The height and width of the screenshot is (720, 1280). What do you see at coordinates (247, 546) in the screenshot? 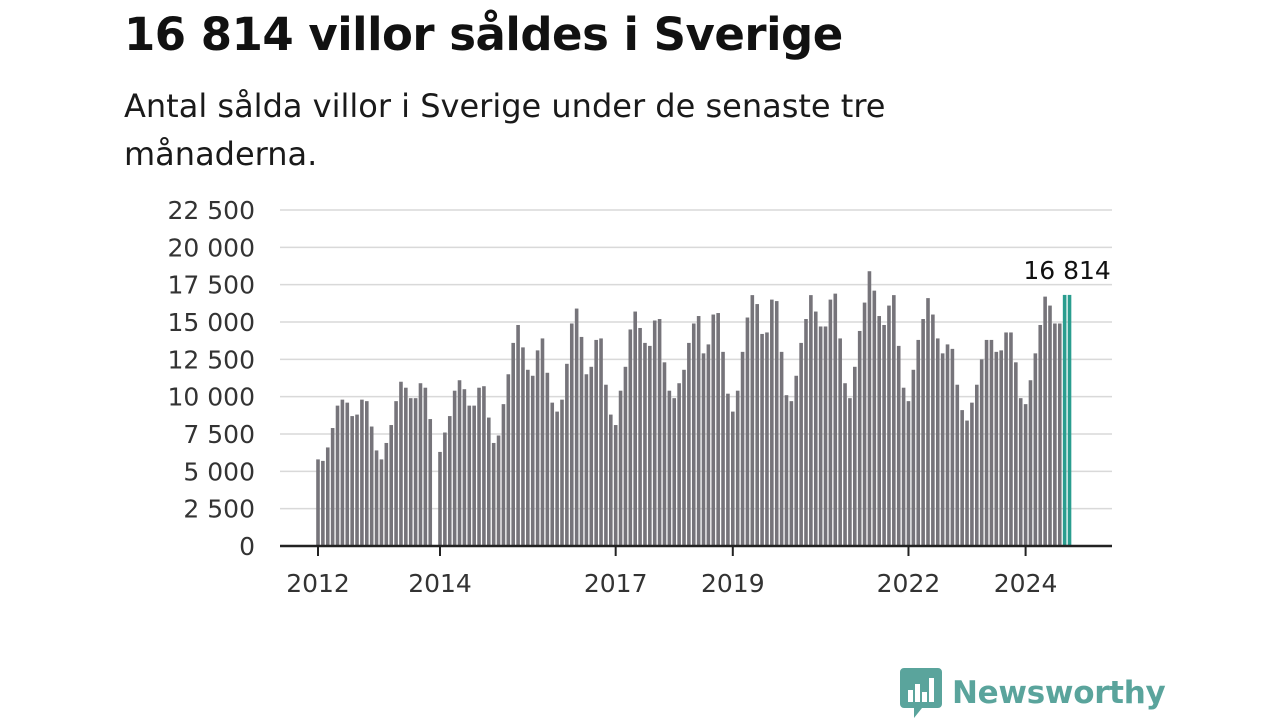
I see `y-tick-label: 0` at bounding box center [247, 546].